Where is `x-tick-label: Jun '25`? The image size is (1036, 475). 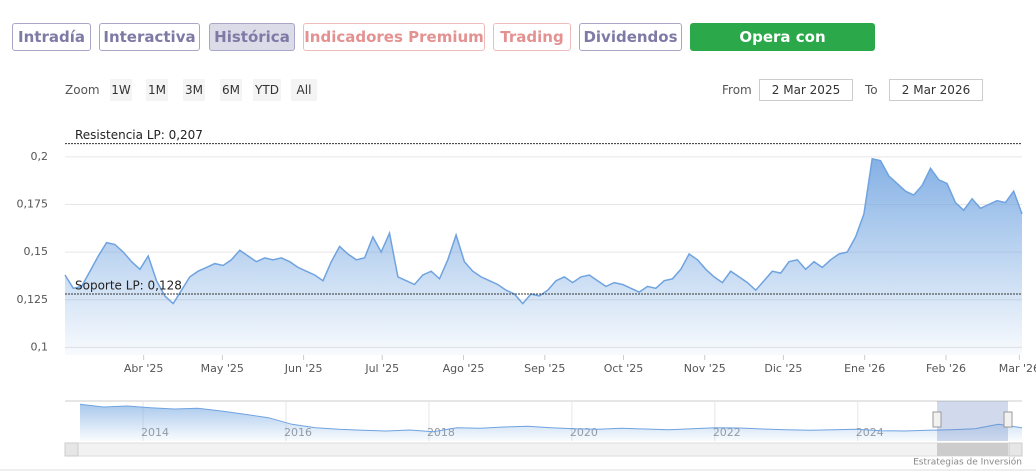
x-tick-label: Jun '25 is located at coordinates (303, 368).